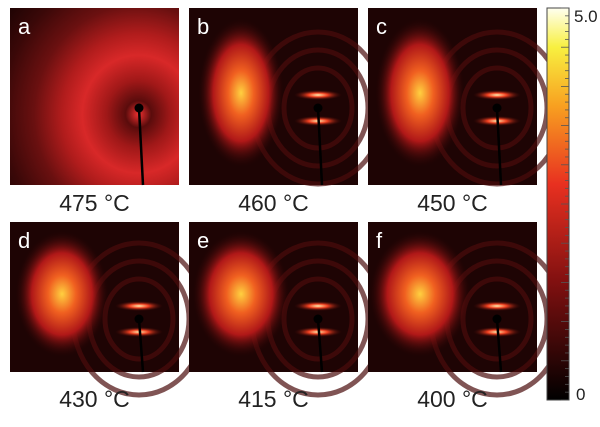  I want to click on scattering-image, so click(94, 96).